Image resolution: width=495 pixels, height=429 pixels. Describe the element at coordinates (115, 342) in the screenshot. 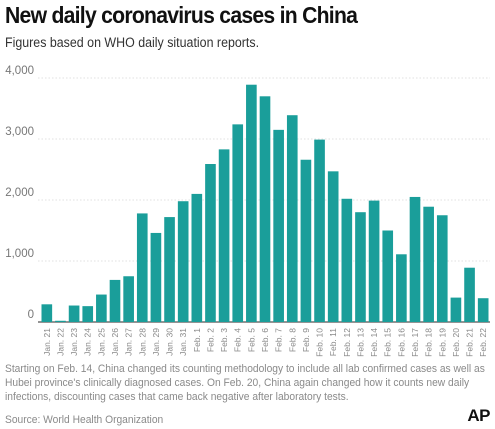

I see `x-tick-label: Jan. 26` at that location.